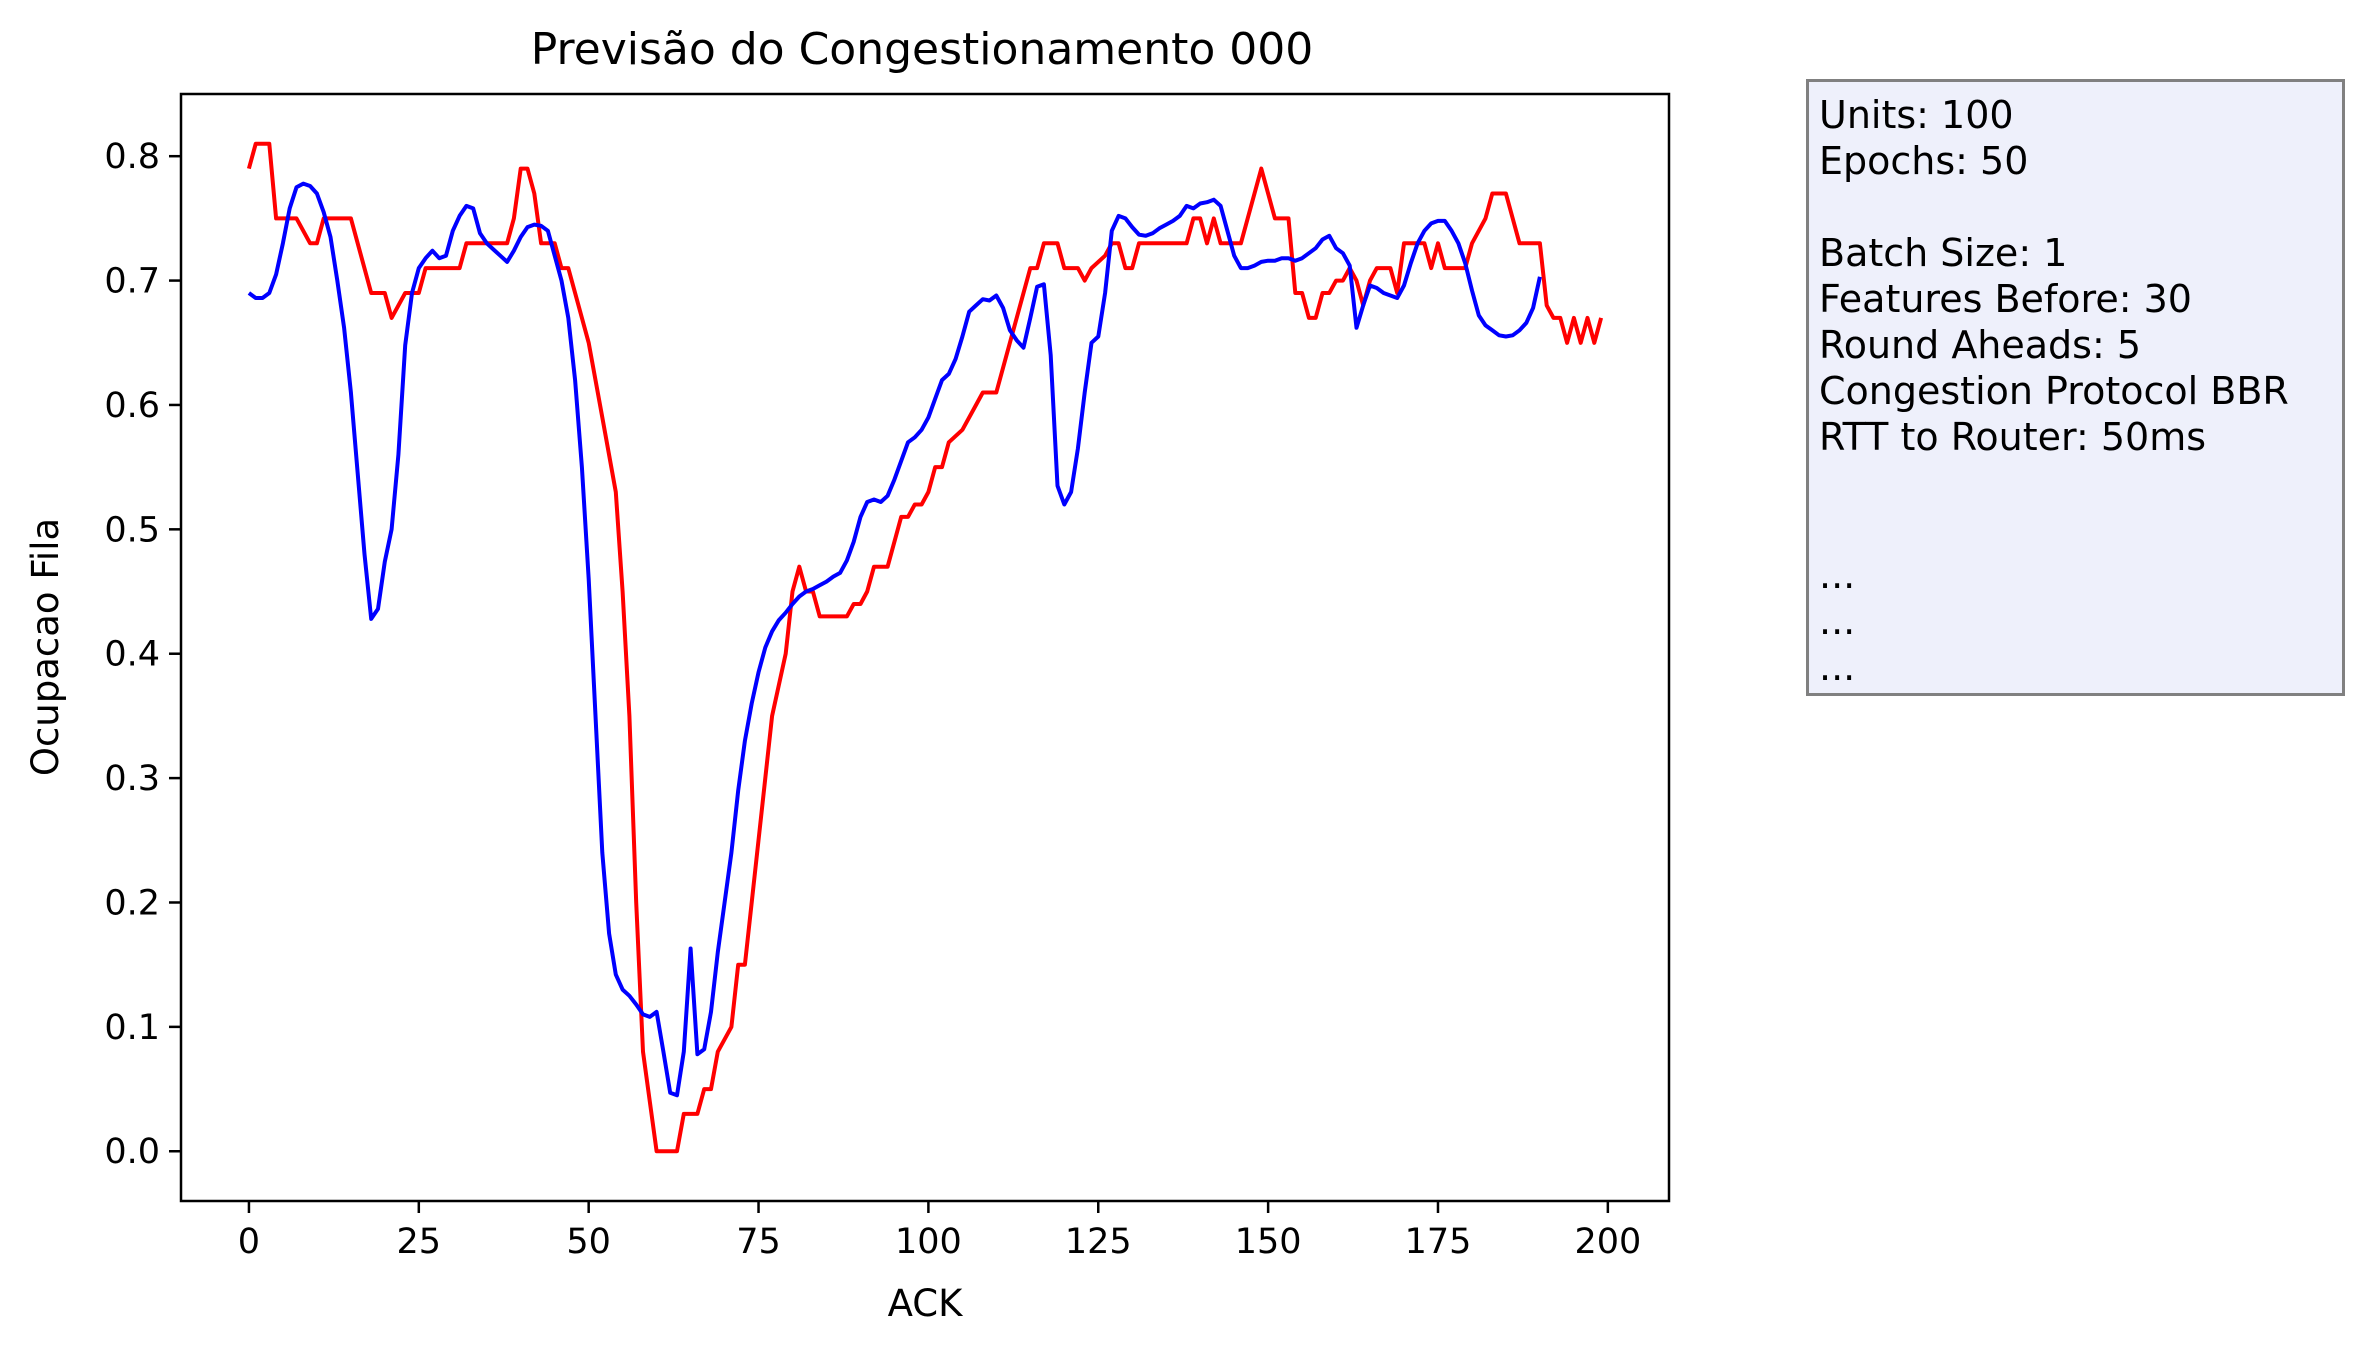 This screenshot has height=1358, width=2363. I want to click on y-tick-label: 0.0, so click(132, 1152).